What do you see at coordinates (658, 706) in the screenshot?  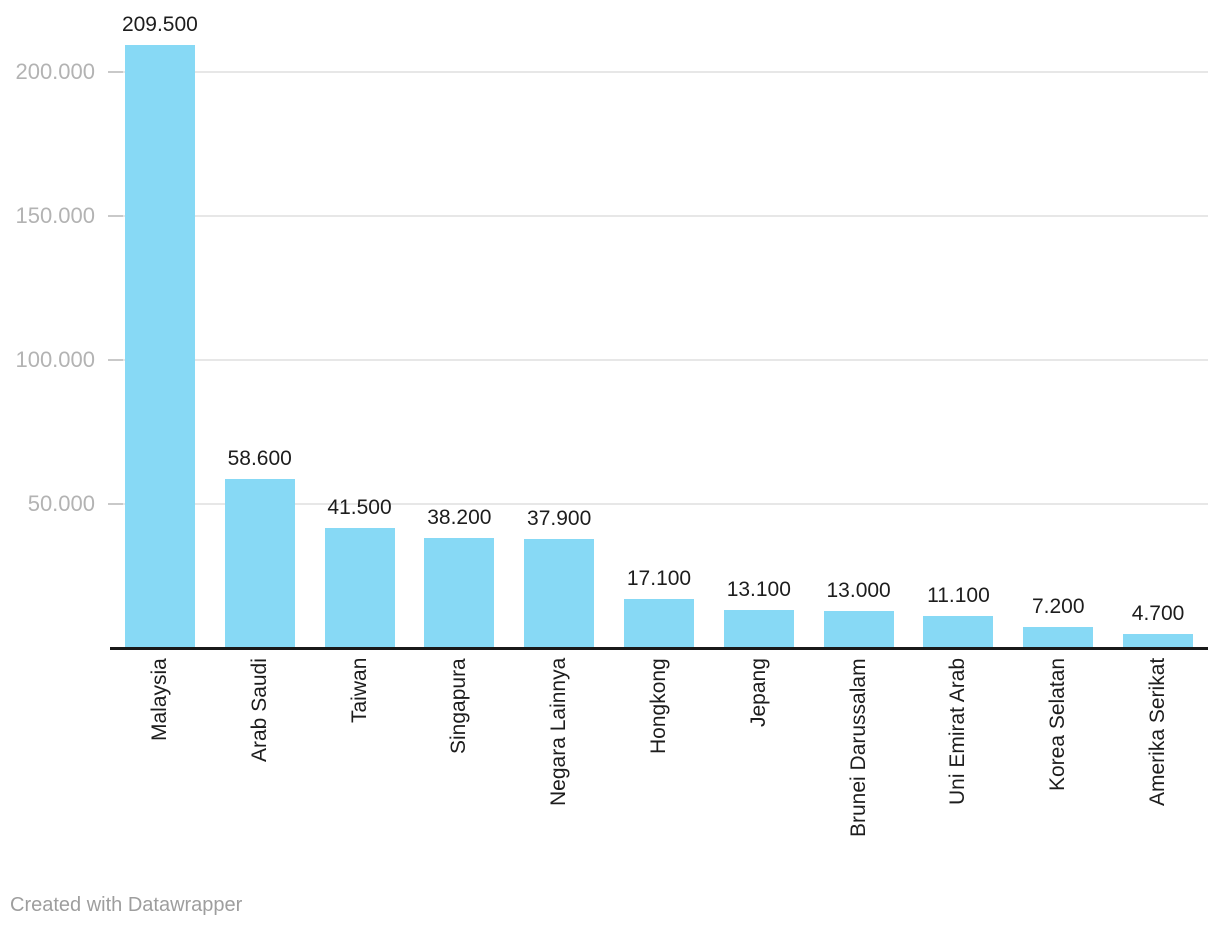 I see `category-label: Hongkong` at bounding box center [658, 706].